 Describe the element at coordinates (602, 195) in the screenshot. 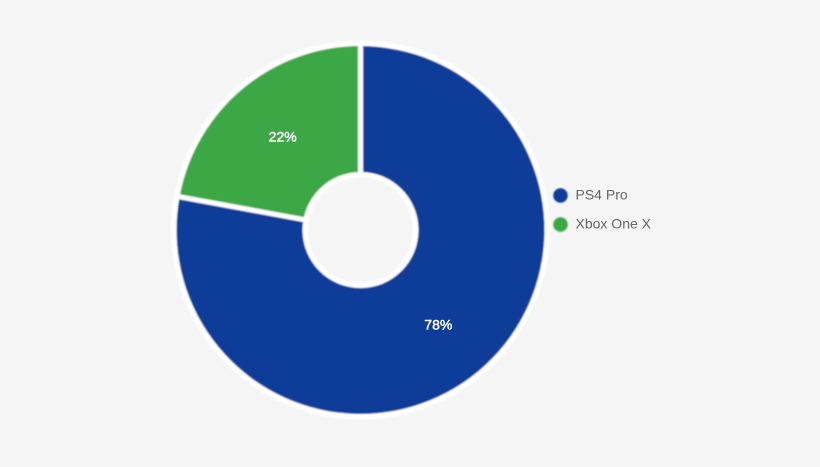

I see `svg-text: PS4 Pro` at that location.